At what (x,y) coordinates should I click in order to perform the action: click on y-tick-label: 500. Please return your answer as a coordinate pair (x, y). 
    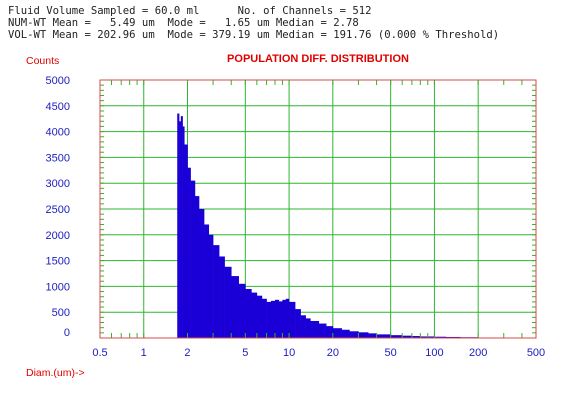
    Looking at the image, I should click on (61, 313).